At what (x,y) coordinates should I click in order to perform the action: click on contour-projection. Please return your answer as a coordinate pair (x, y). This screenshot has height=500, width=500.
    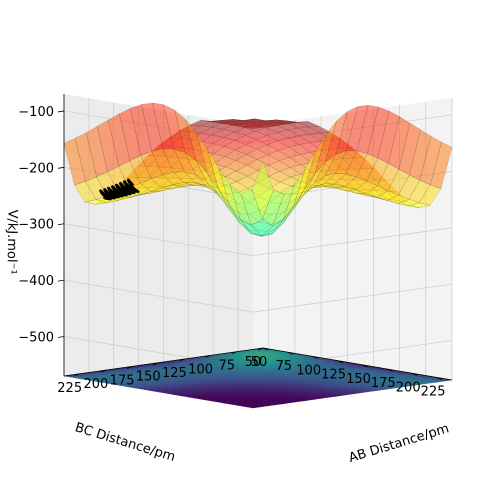
    Looking at the image, I should click on (258, 378).